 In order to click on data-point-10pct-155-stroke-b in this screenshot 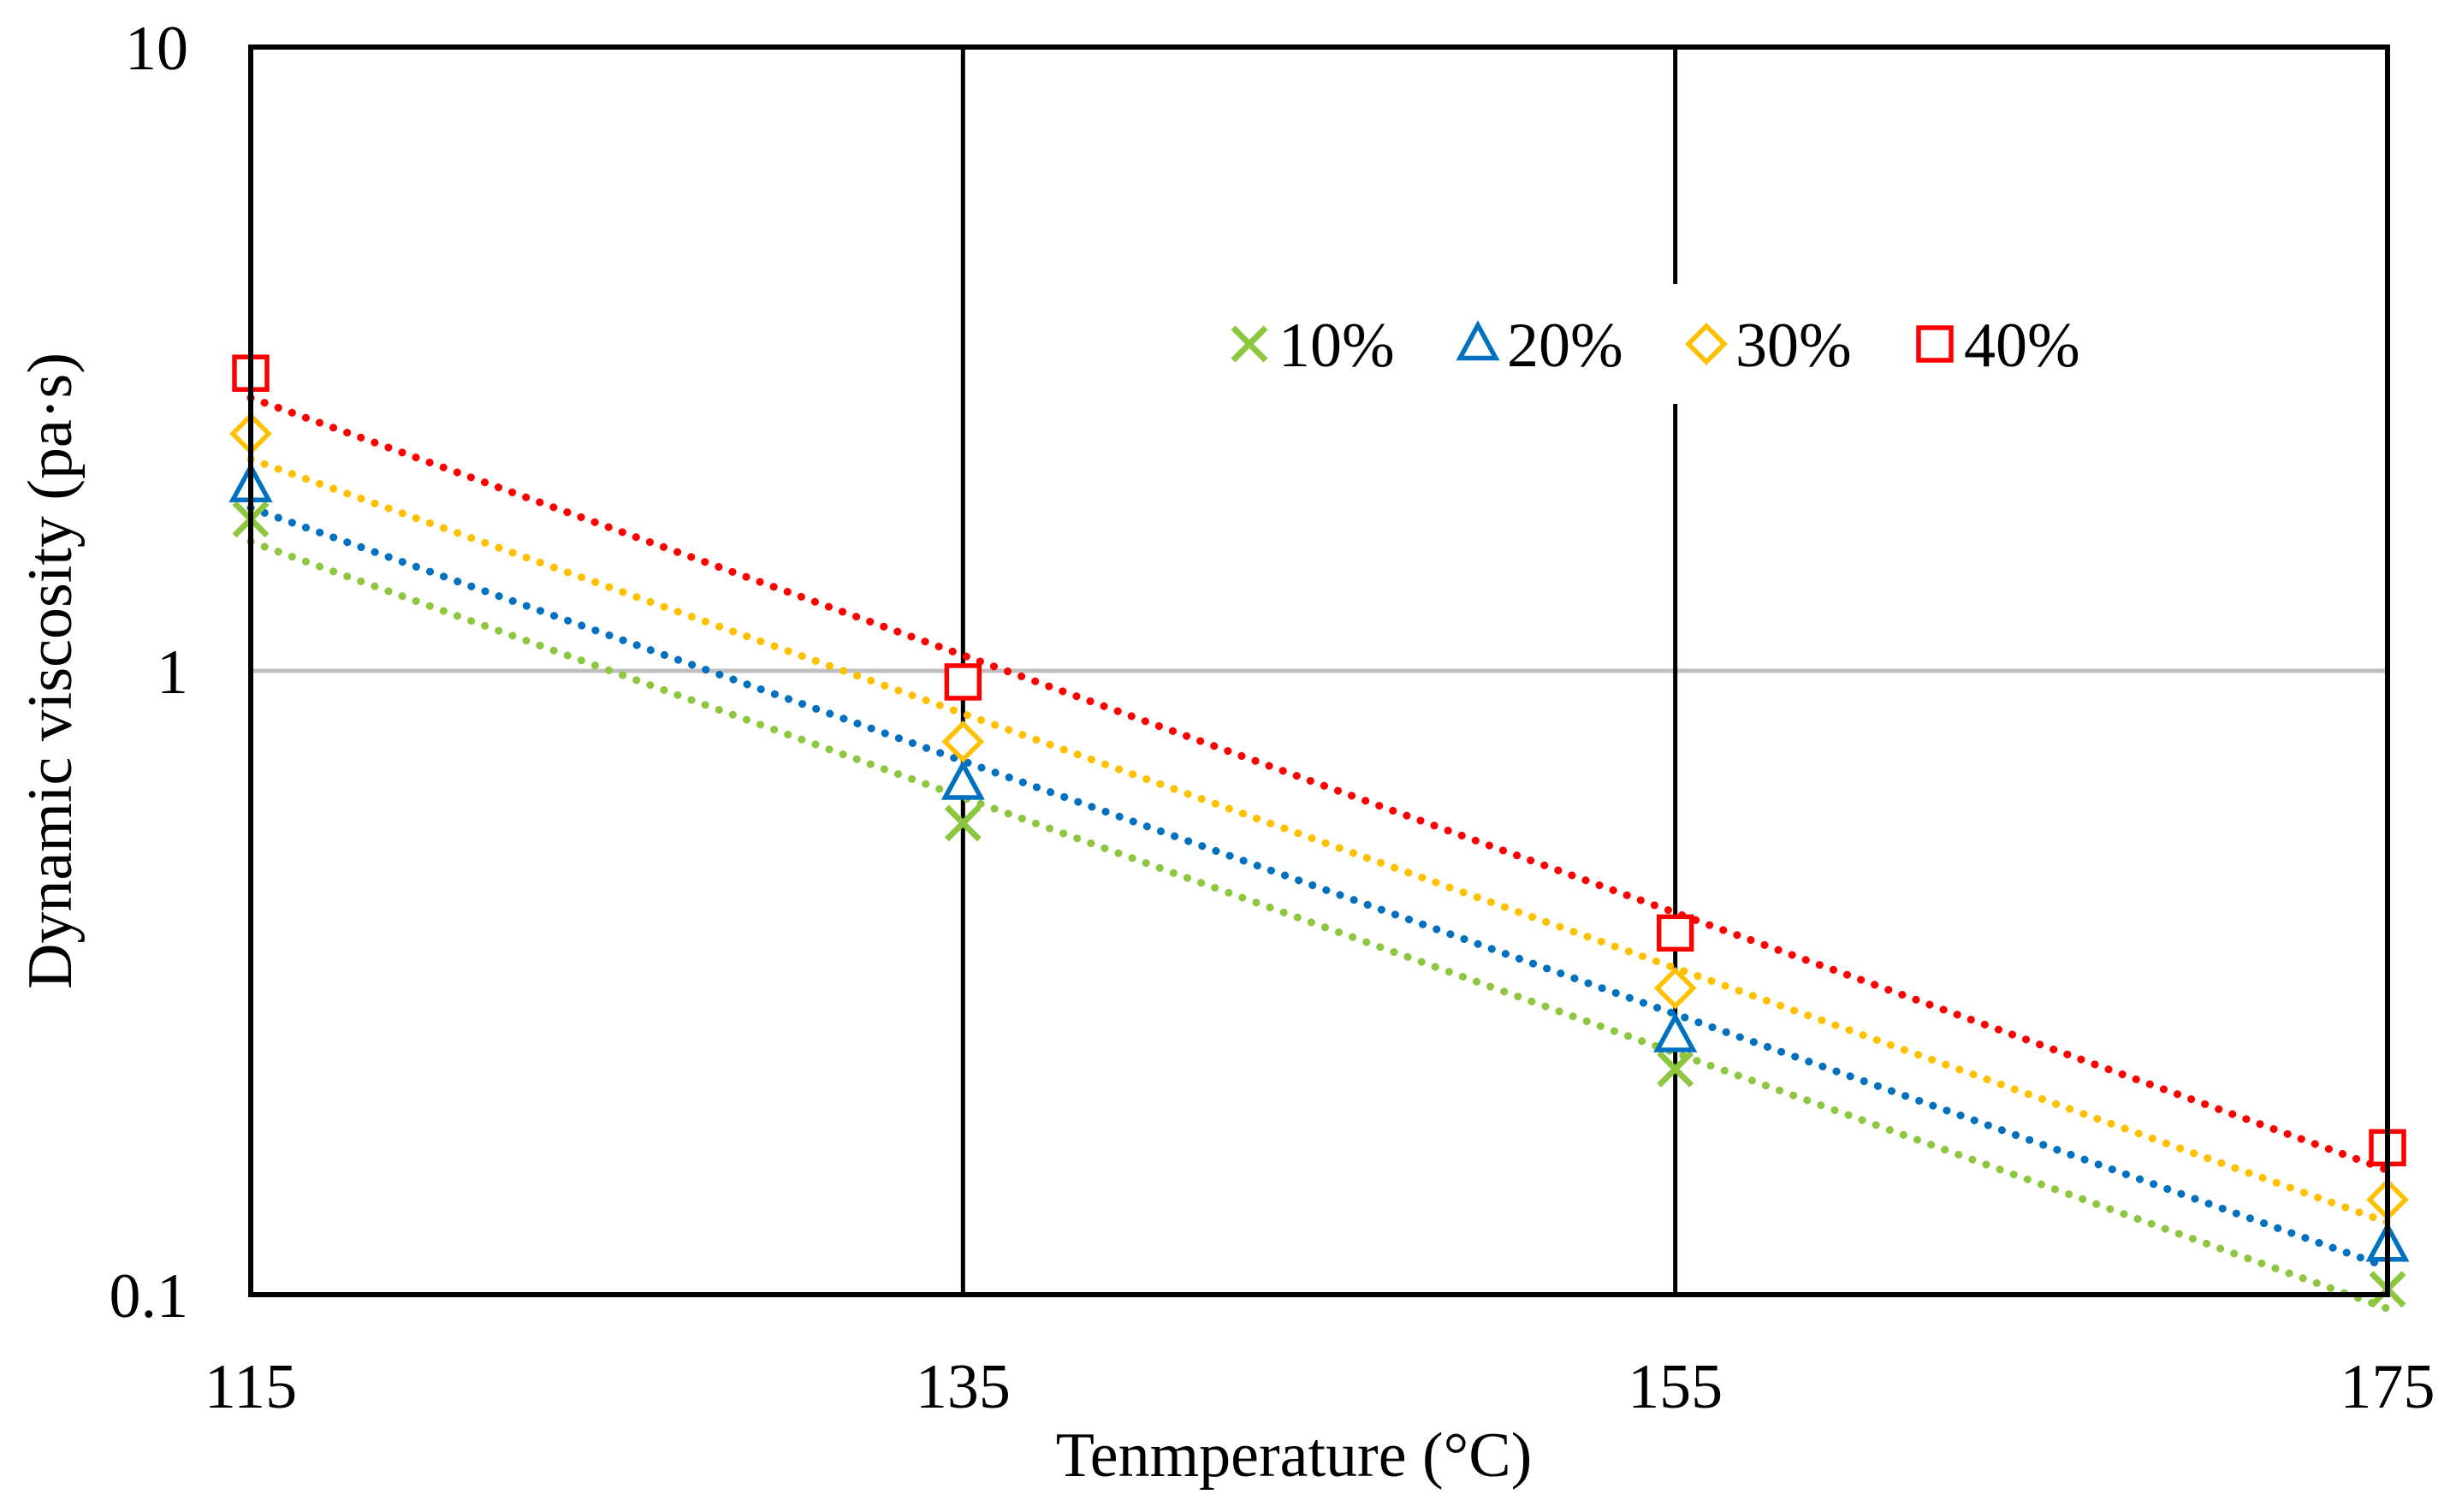, I will do `click(1675, 1069)`.